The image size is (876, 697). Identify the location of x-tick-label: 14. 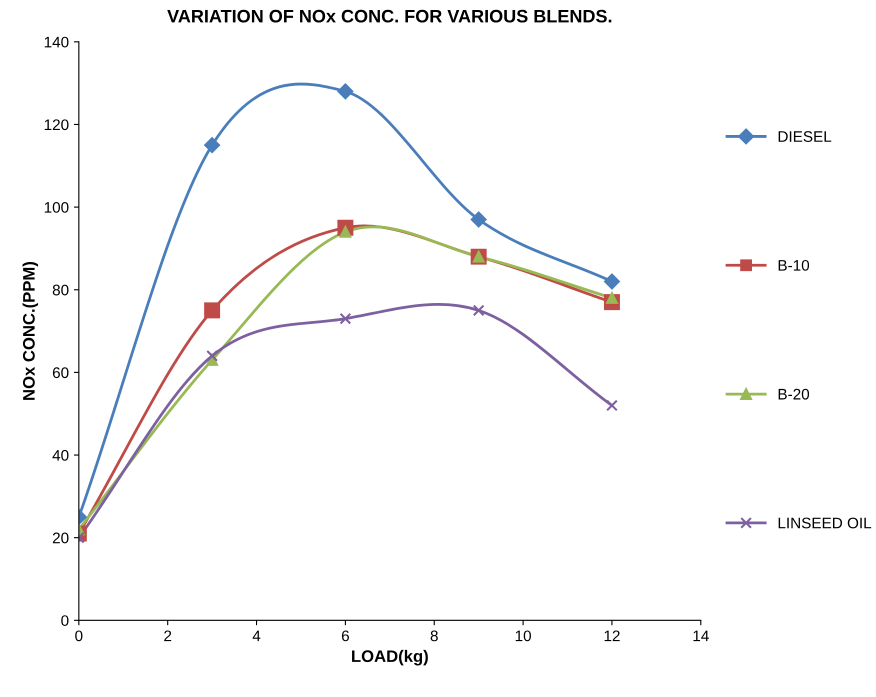
(701, 636).